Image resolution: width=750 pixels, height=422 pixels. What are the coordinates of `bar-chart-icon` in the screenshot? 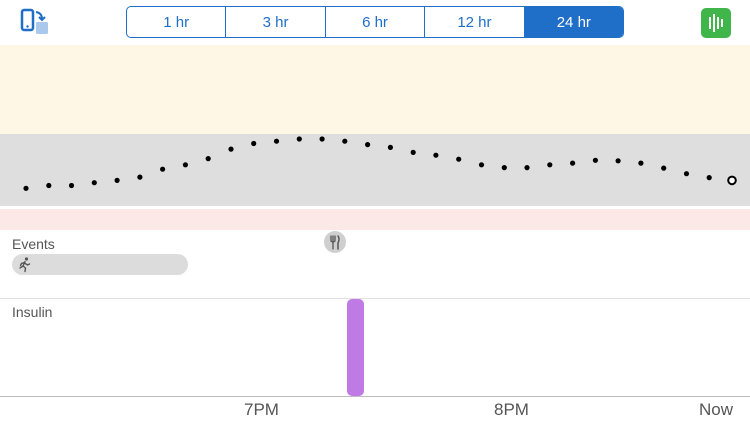 It's located at (716, 23).